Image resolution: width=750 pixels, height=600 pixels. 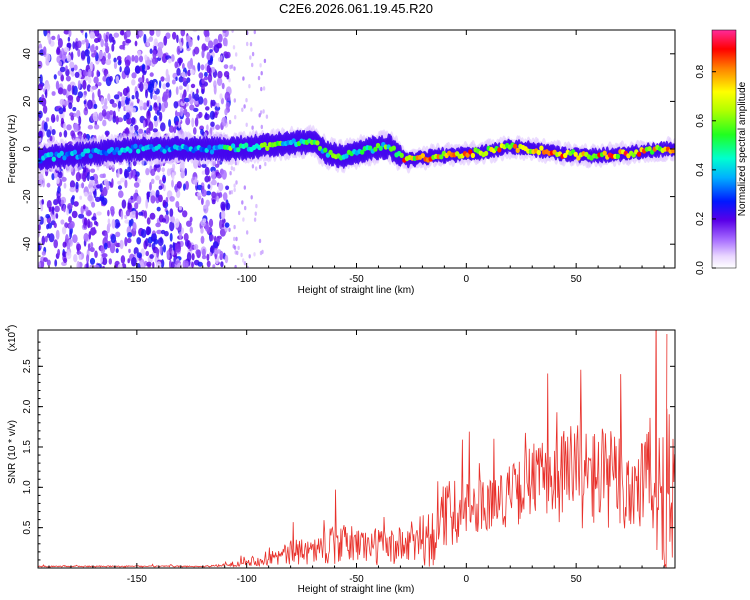 What do you see at coordinates (12, 452) in the screenshot?
I see `snr-y-label: SNR (10 * v/v)` at bounding box center [12, 452].